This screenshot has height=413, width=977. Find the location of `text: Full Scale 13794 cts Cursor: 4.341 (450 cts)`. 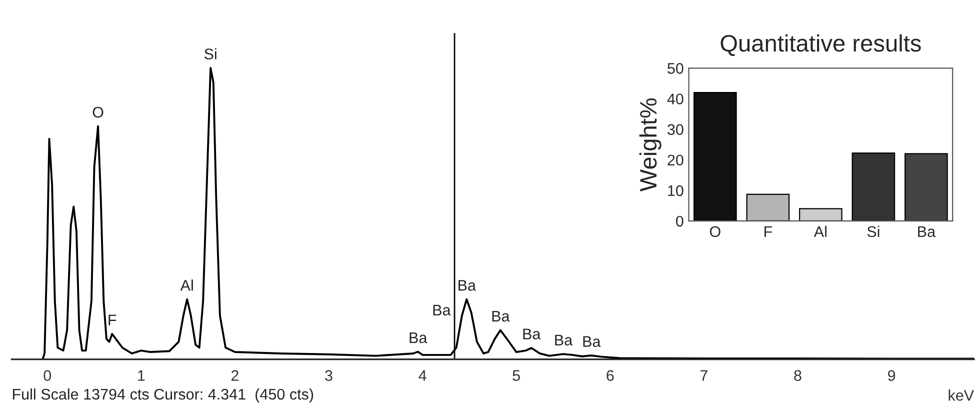

text: Full Scale 13794 cts Cursor: 4.341 (450 cts) is located at coordinates (163, 395).